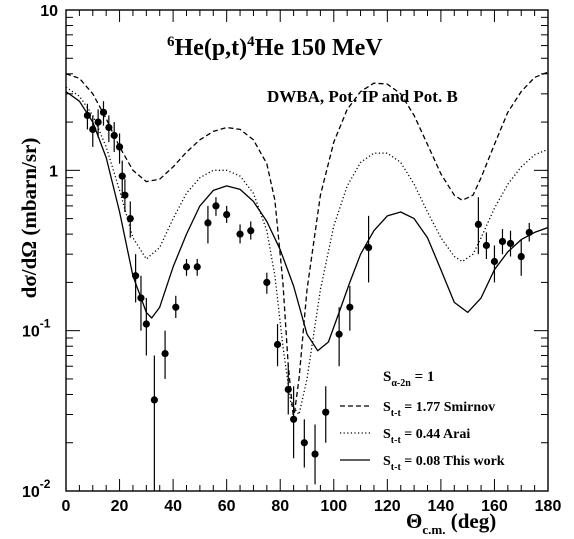 Image resolution: width=574 pixels, height=539 pixels. Describe the element at coordinates (251, 42) in the screenshot. I see `title-mass-number-4: 4` at that location.